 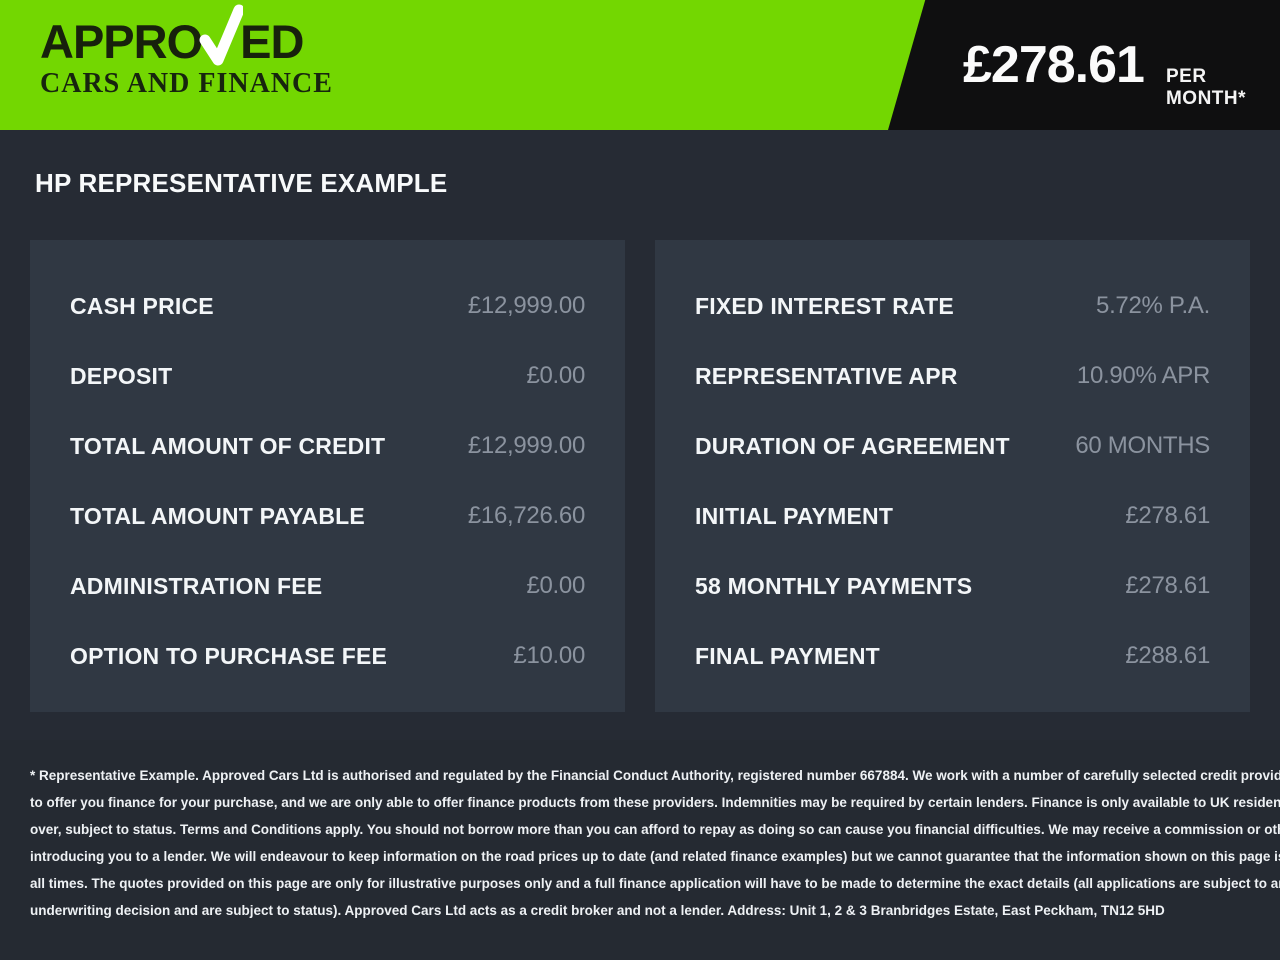 What do you see at coordinates (228, 445) in the screenshot?
I see `finance-label: TOTAL AMOUNT OF CREDIT` at bounding box center [228, 445].